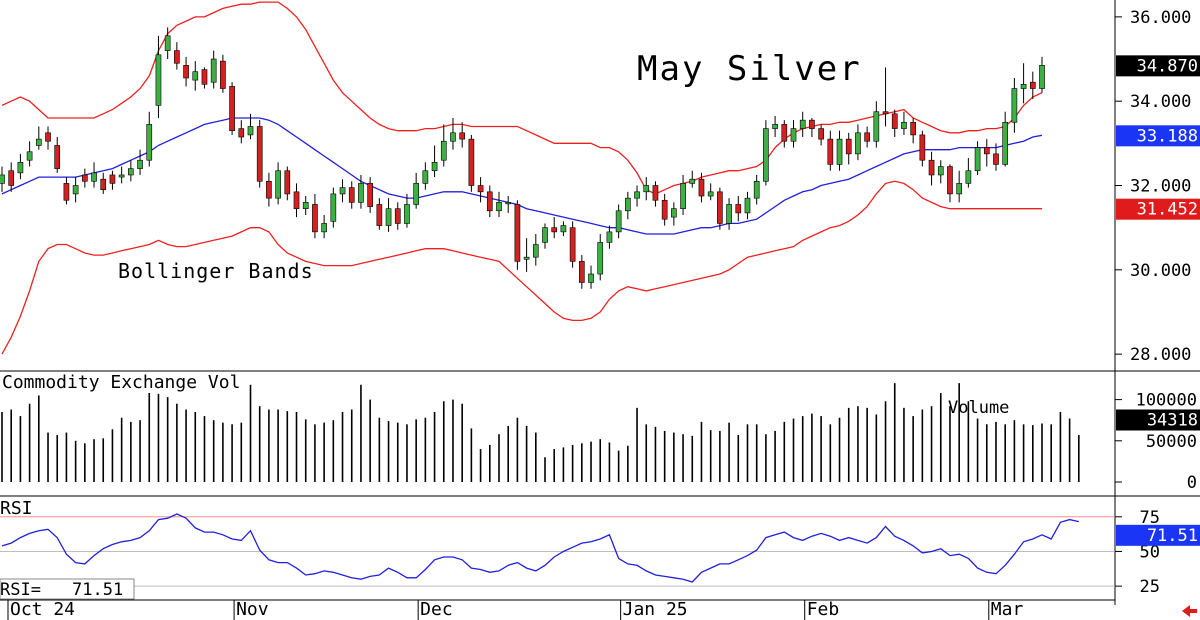 Image resolution: width=1200 pixels, height=620 pixels. What do you see at coordinates (1166, 401) in the screenshot?
I see `volume-tick-label: 100000` at bounding box center [1166, 401].